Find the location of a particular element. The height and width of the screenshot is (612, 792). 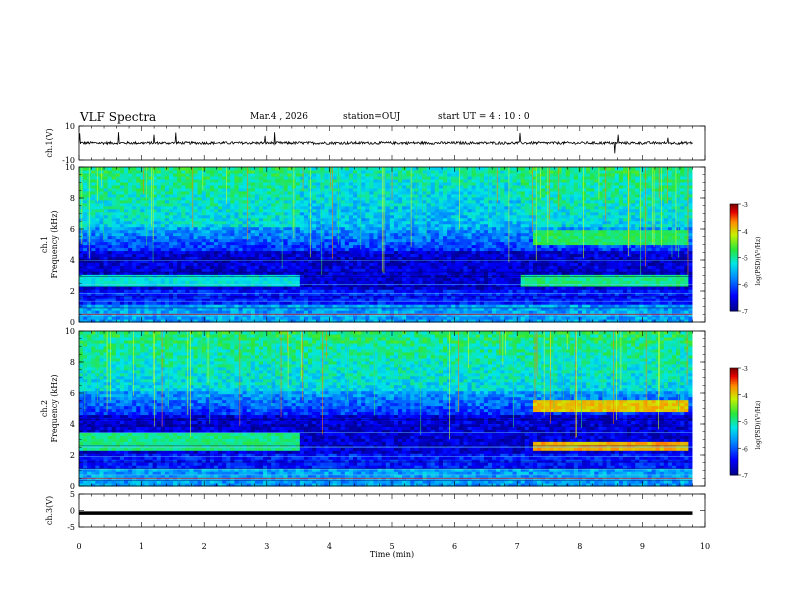

x-tick-label: 3 is located at coordinates (266, 546).